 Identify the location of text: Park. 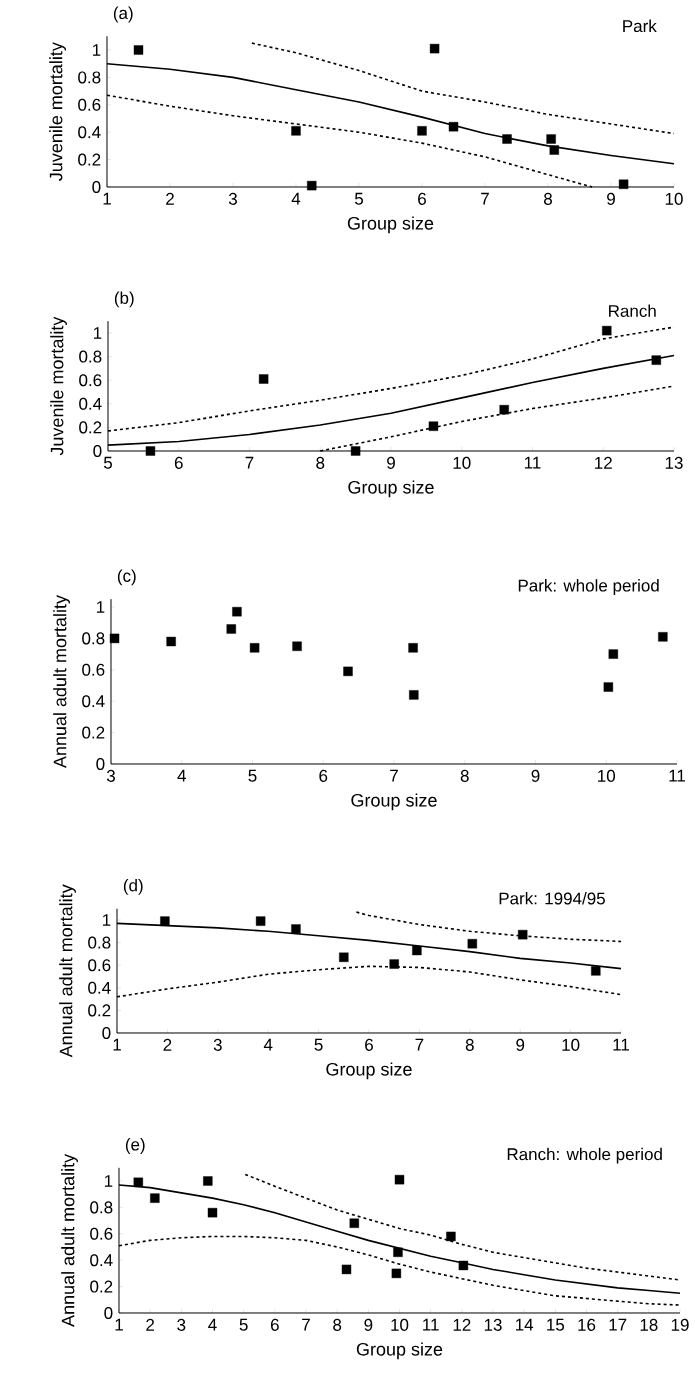
(640, 26).